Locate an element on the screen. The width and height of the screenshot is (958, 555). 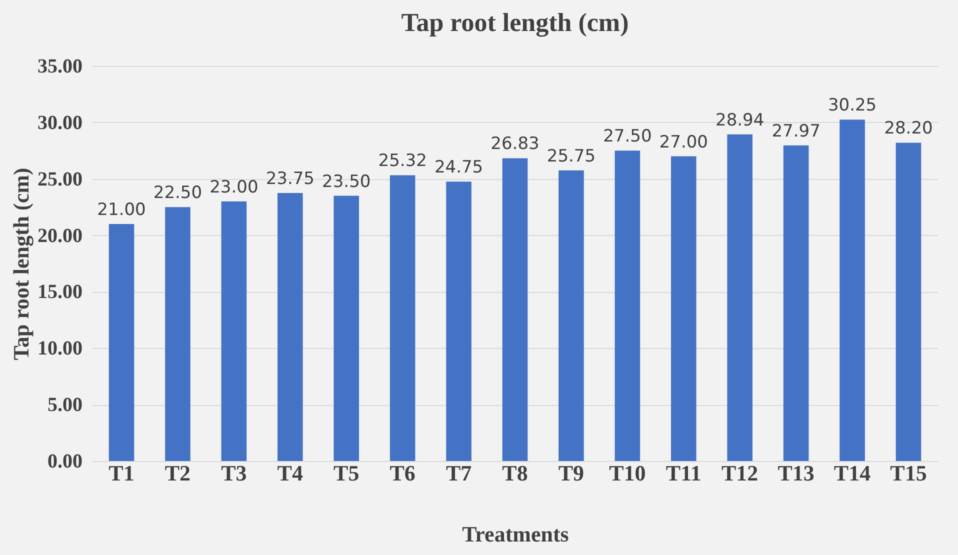
x-tick-label: T8 is located at coordinates (515, 473).